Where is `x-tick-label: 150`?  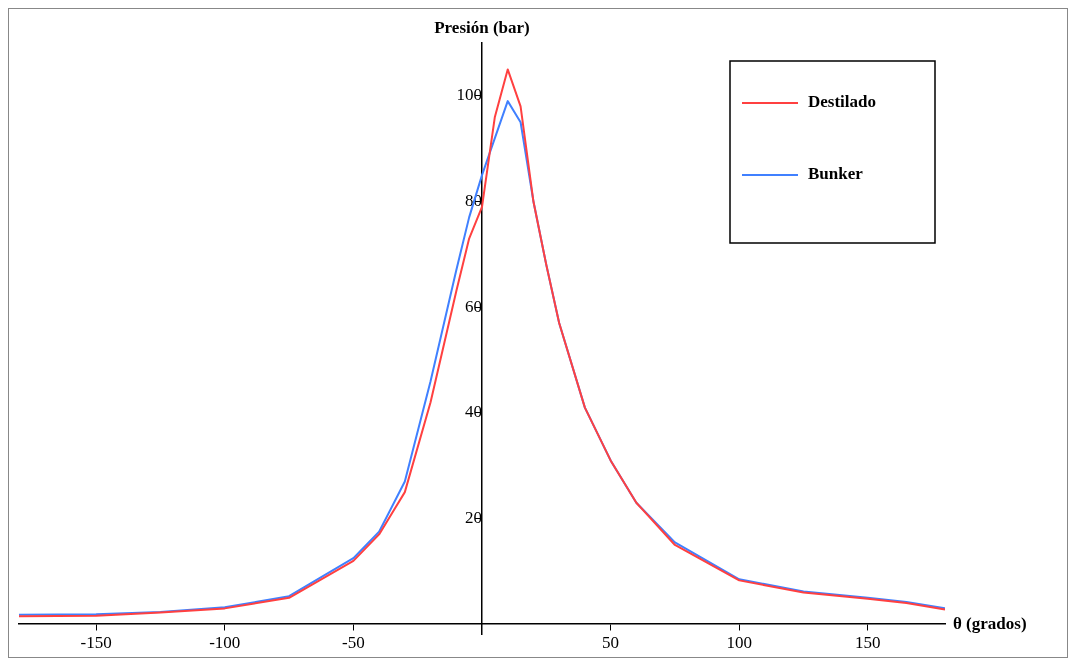
x-tick-label: 150 is located at coordinates (868, 642).